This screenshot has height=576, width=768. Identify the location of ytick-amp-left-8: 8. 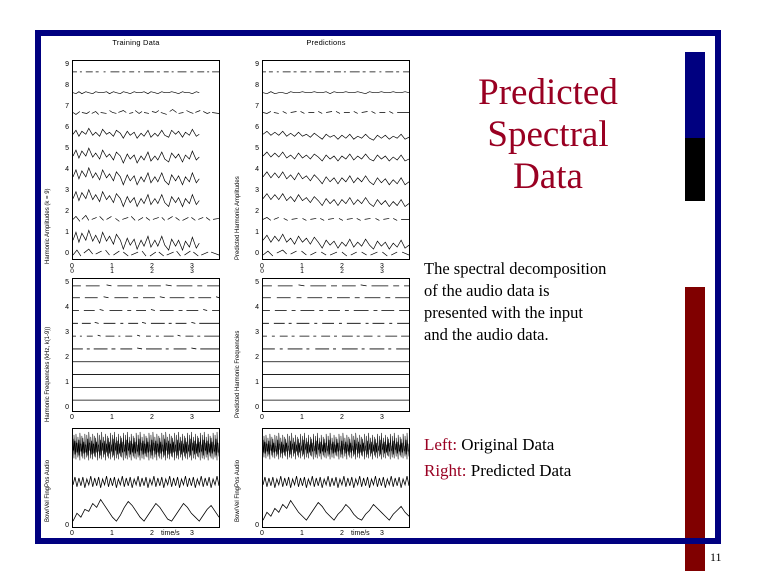
(67, 85).